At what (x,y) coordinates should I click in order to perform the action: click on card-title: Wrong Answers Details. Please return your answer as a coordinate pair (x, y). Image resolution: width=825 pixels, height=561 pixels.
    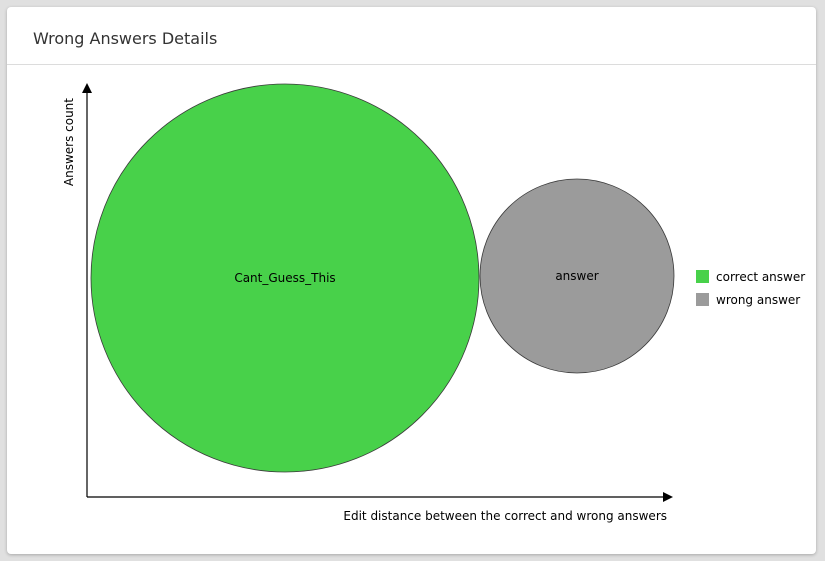
    Looking at the image, I should click on (125, 38).